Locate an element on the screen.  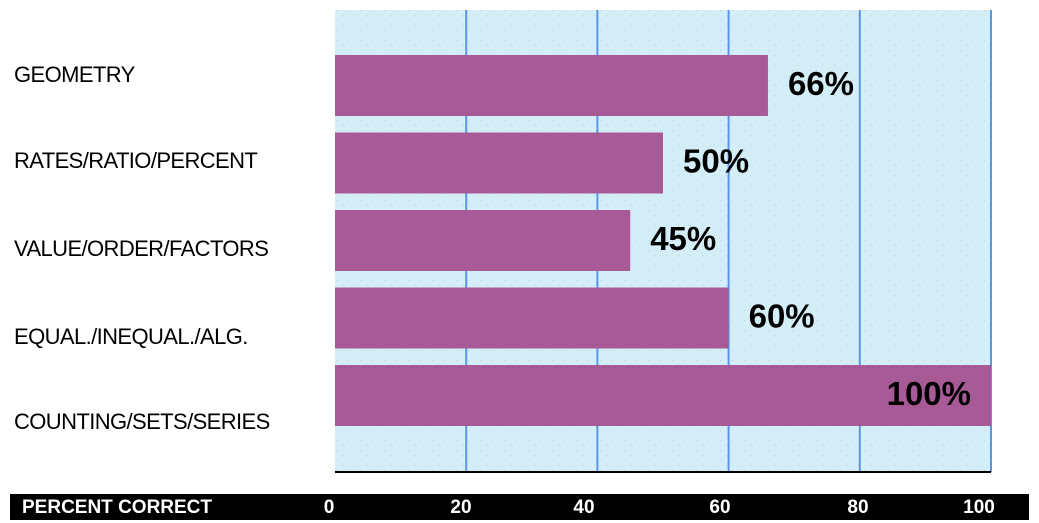
category-label-2: VALUE/ORDER/FACTORS is located at coordinates (141, 248).